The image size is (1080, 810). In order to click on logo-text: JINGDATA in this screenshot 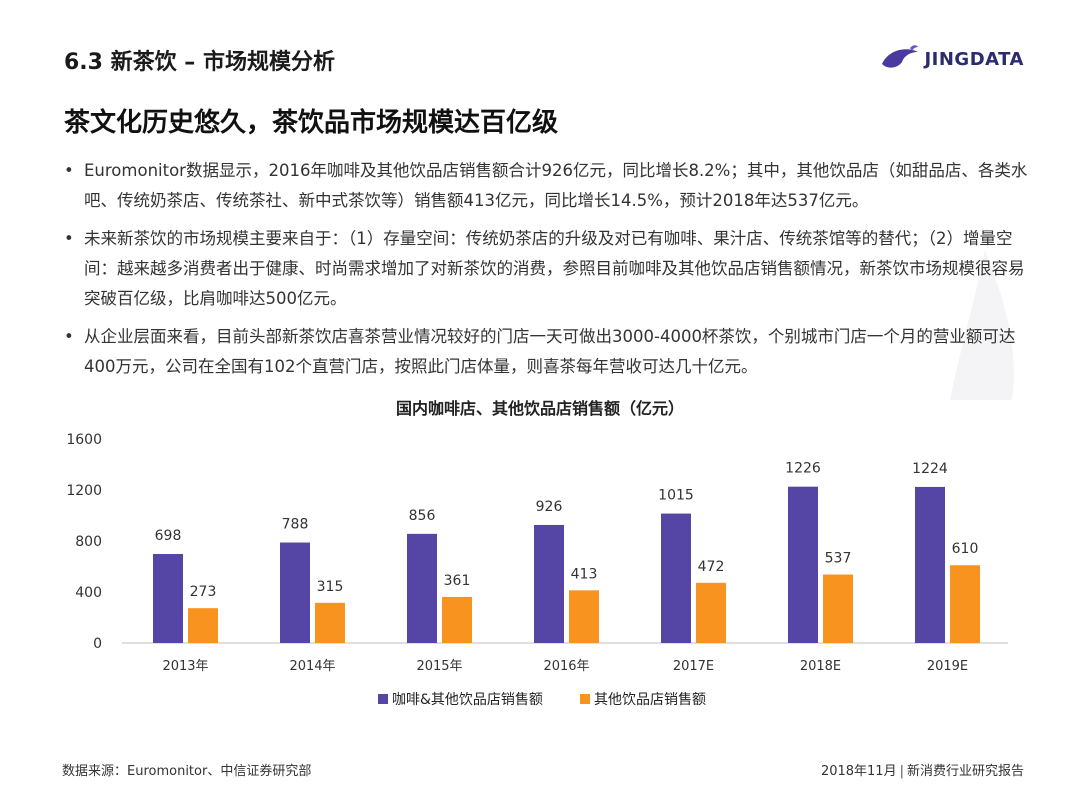, I will do `click(974, 59)`.